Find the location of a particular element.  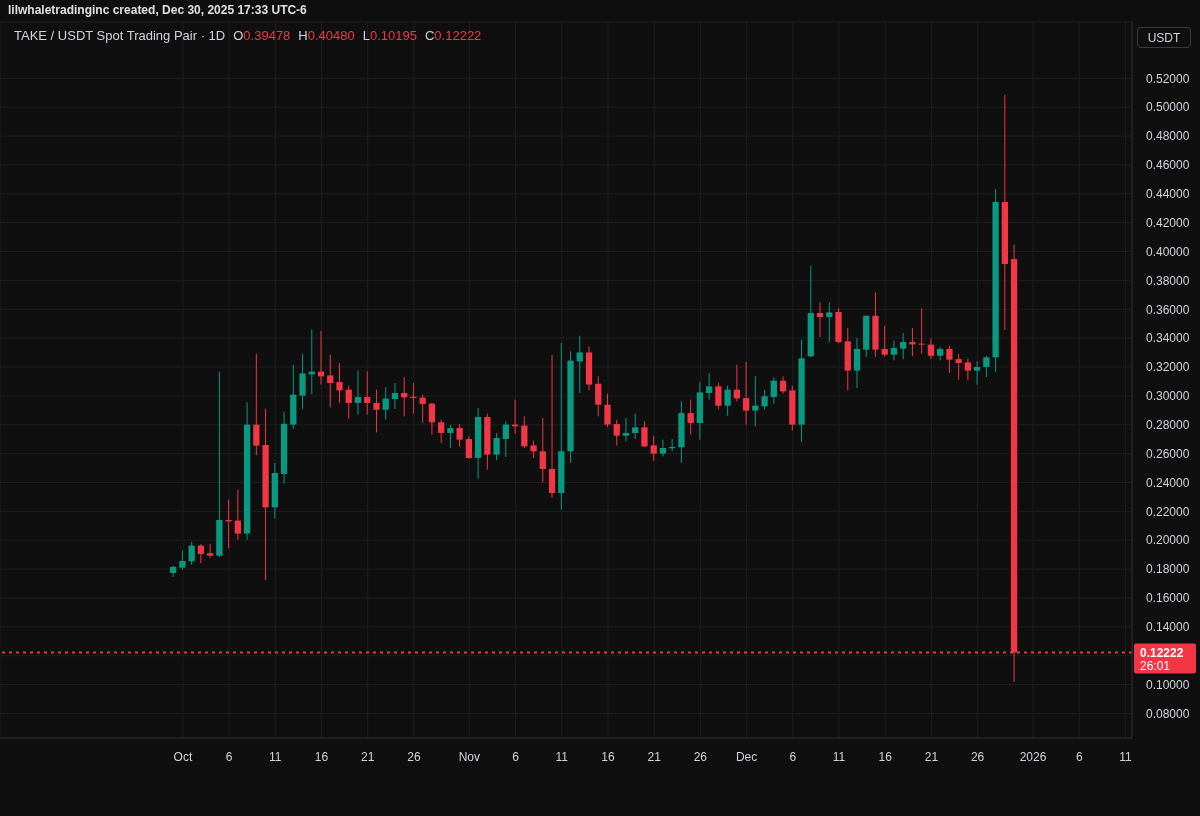

y-tick-label: 0.52000 is located at coordinates (1168, 78).